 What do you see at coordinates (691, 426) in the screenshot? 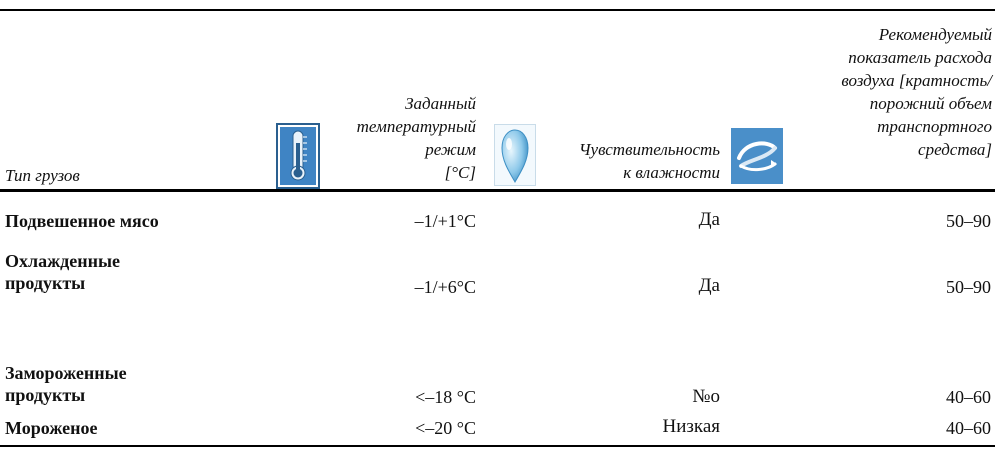
I see `row-humidity: Низкая` at bounding box center [691, 426].